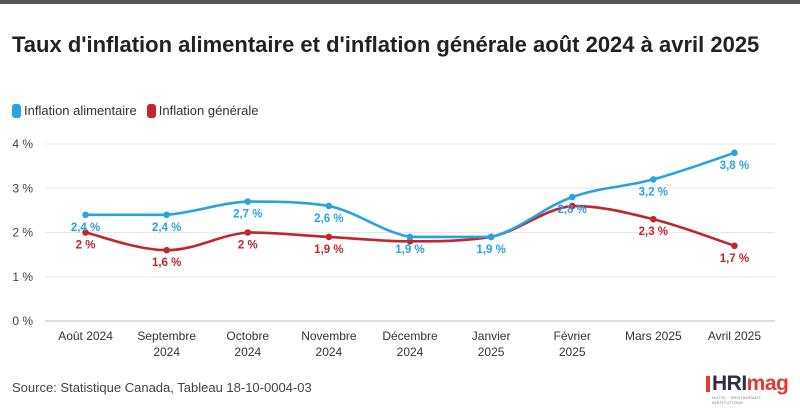 The width and height of the screenshot is (800, 410). What do you see at coordinates (247, 215) in the screenshot?
I see `food-data-label: 2,7 %` at bounding box center [247, 215].